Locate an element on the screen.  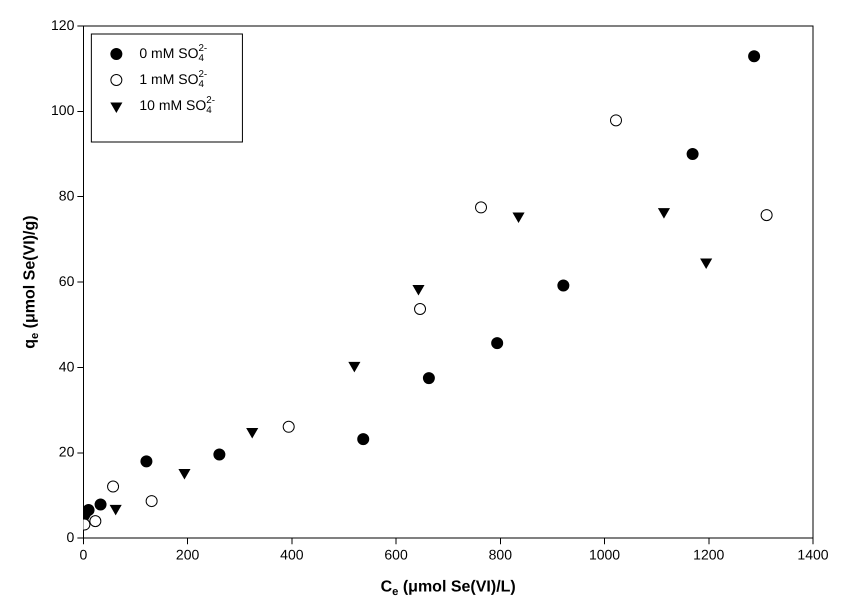
x-tick-label: 1400 is located at coordinates (813, 554).